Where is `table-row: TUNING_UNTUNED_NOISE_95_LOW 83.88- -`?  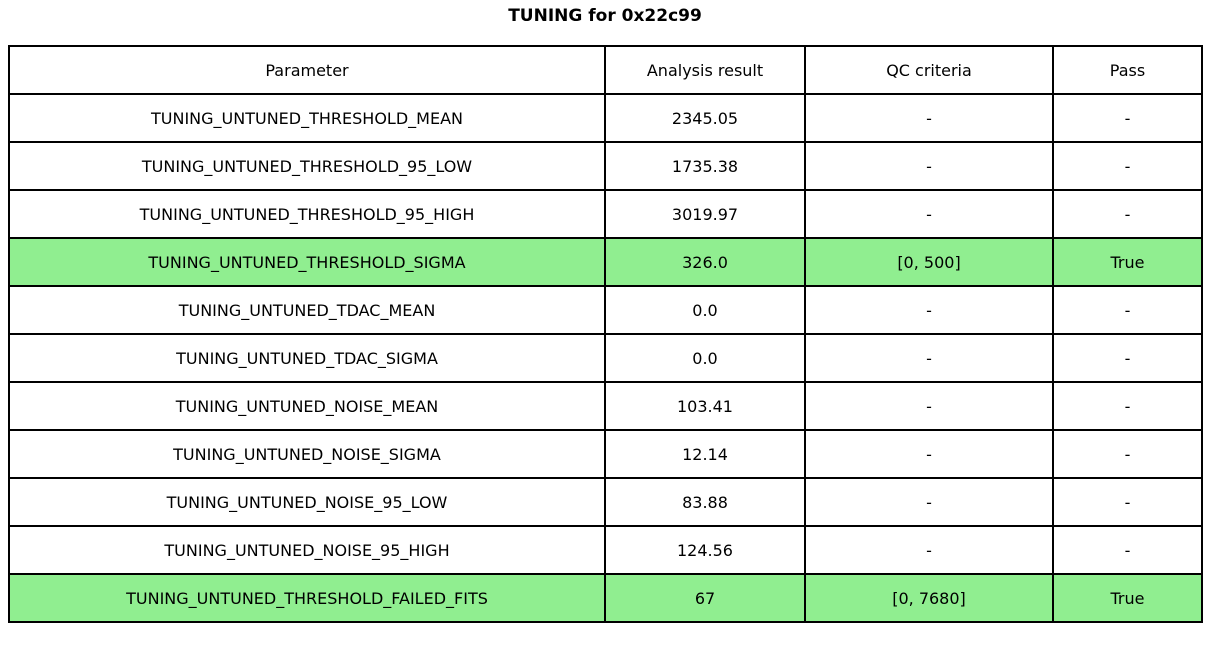
table-row: TUNING_UNTUNED_NOISE_95_LOW 83.88- - is located at coordinates (605, 502).